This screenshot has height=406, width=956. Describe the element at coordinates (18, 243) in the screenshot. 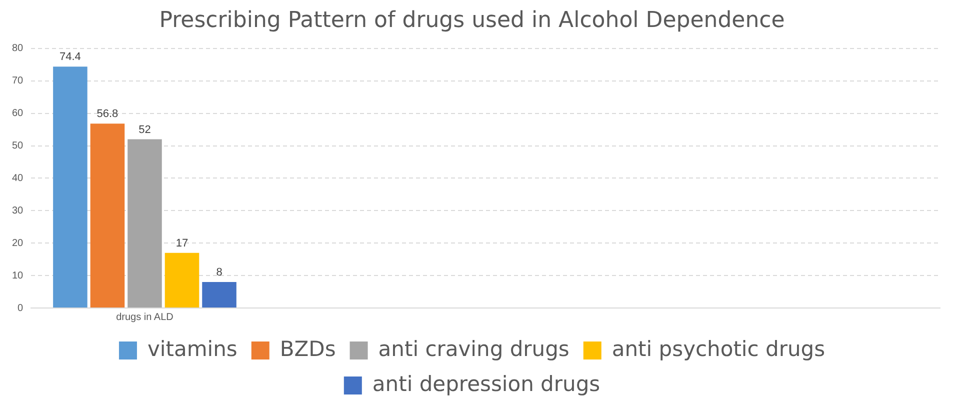

I see `y-tick-label: 20` at that location.